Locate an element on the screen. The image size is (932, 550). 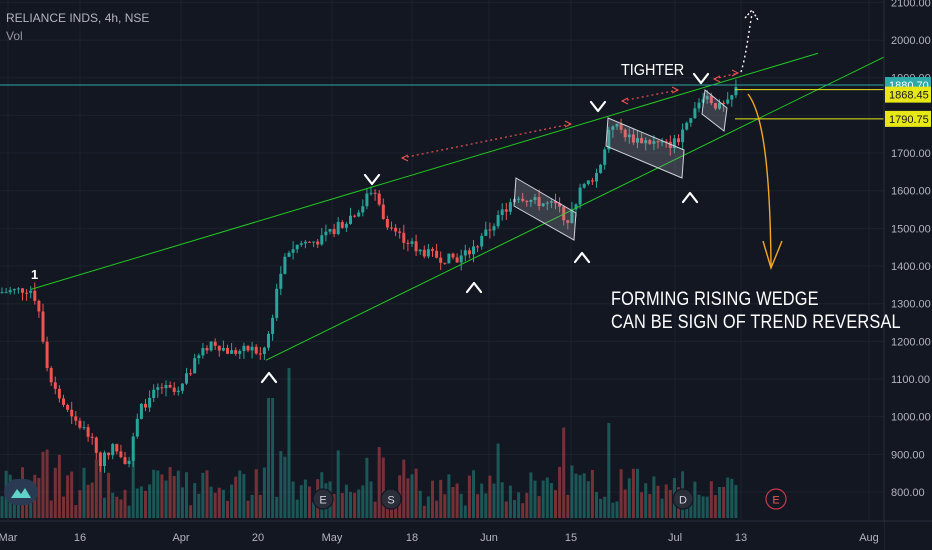
chart-legend: RELIANCE INDS, 4h, NSE Vol is located at coordinates (77, 27).